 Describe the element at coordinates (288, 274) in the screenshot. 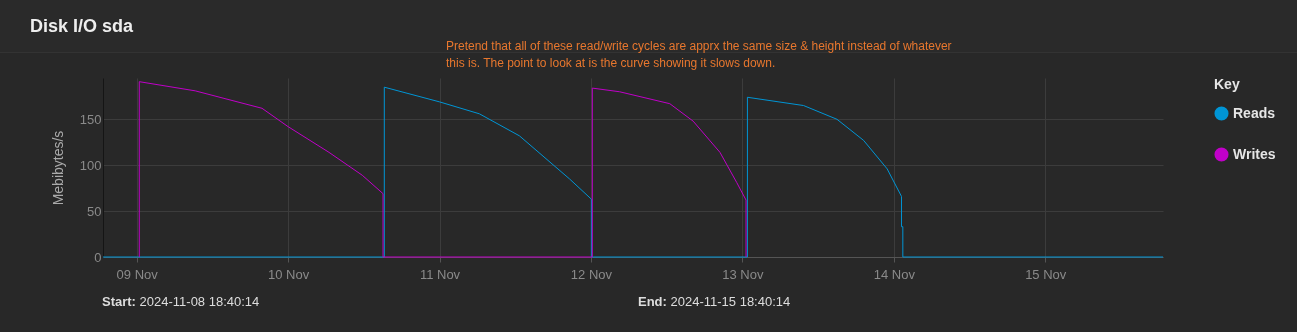

I see `x-tick-label: 10 Nov` at that location.